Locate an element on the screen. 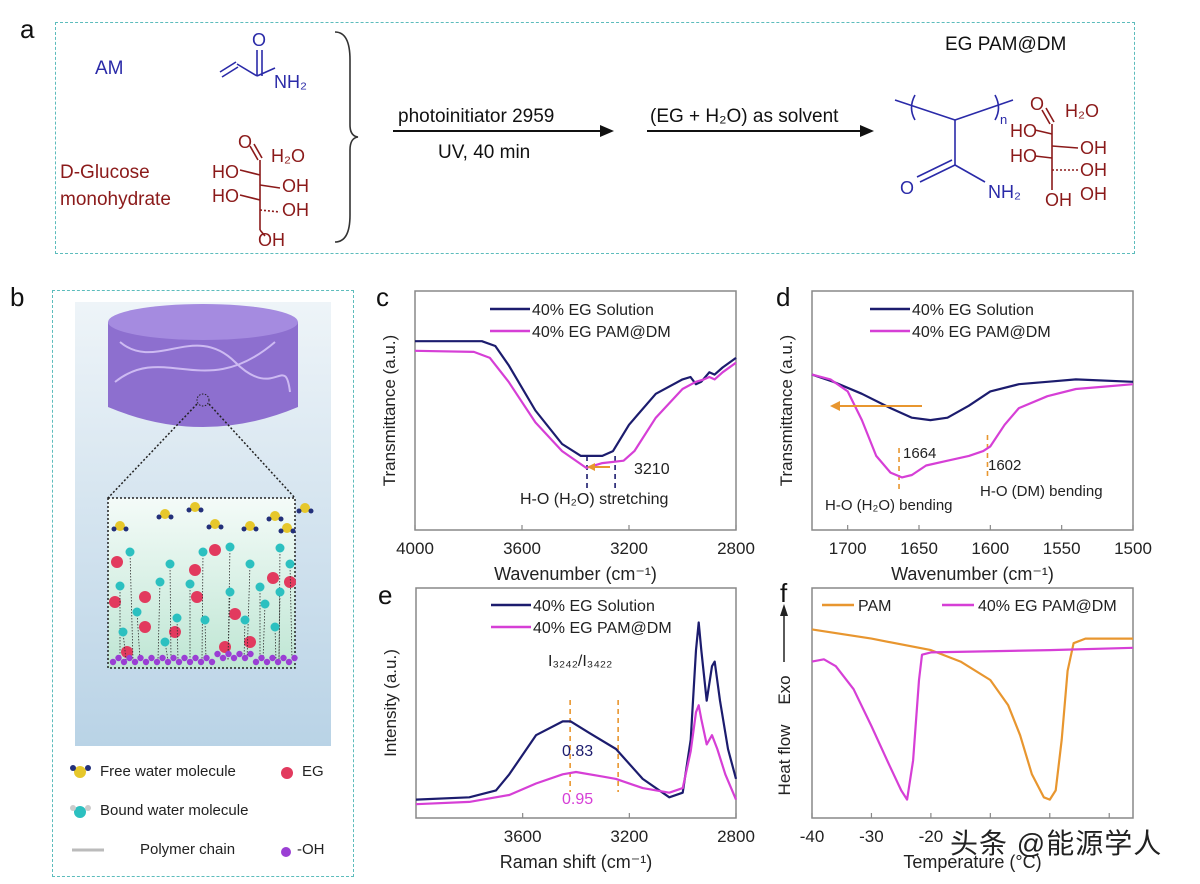  x-tick-label: -40 is located at coordinates (812, 836).